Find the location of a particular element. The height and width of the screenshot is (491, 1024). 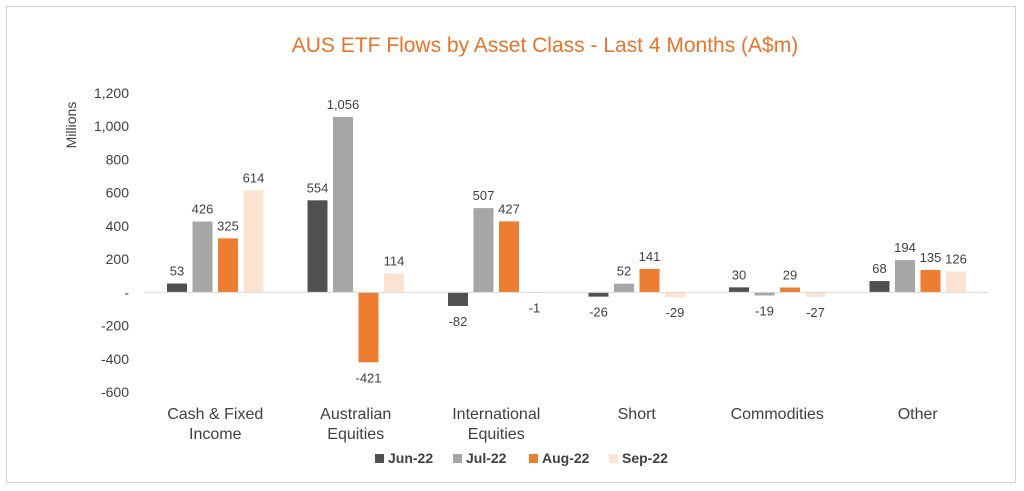

data-label: 426 is located at coordinates (203, 209).